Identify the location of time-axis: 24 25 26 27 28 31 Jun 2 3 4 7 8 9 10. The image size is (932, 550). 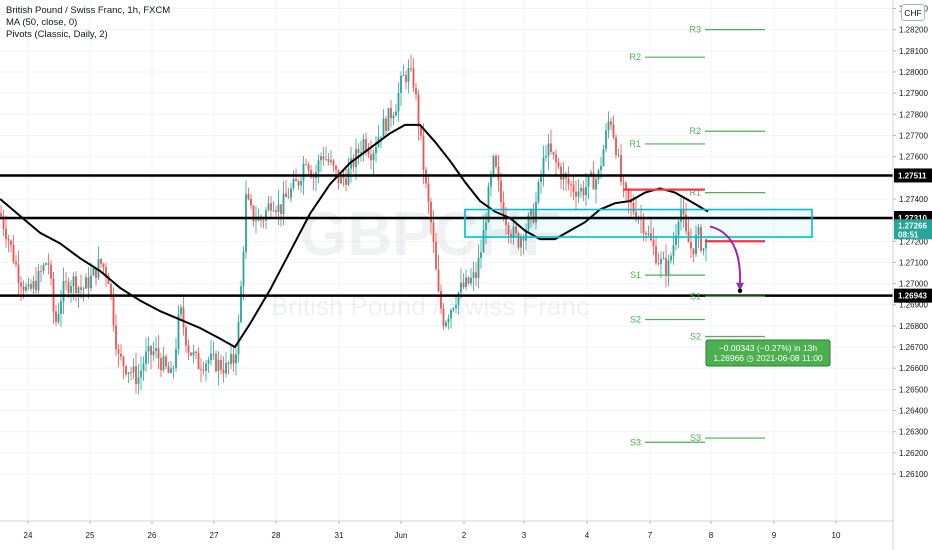
(446, 530).